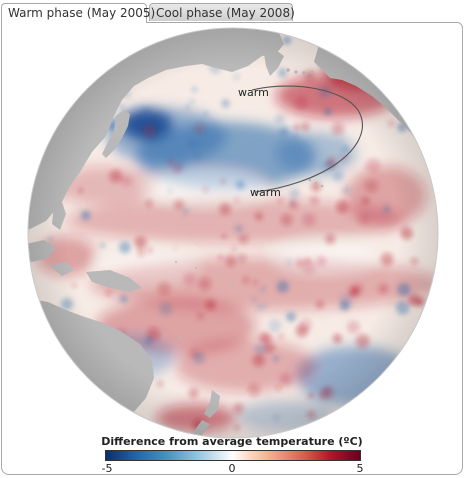  What do you see at coordinates (232, 468) in the screenshot?
I see `legend-tick-zero: 0` at bounding box center [232, 468].